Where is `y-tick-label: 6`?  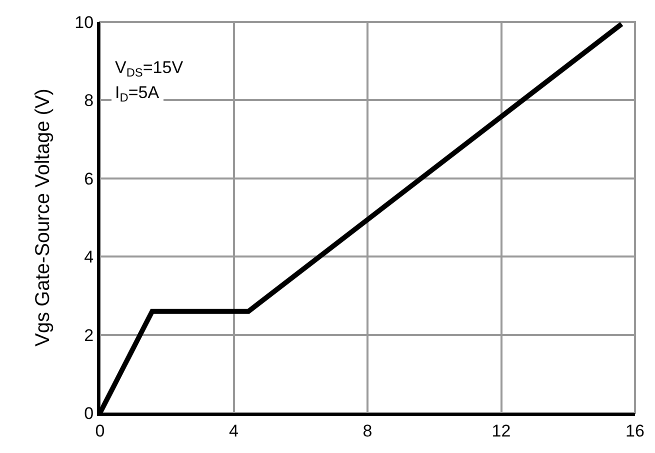
y-tick-label: 6 is located at coordinates (89, 178).